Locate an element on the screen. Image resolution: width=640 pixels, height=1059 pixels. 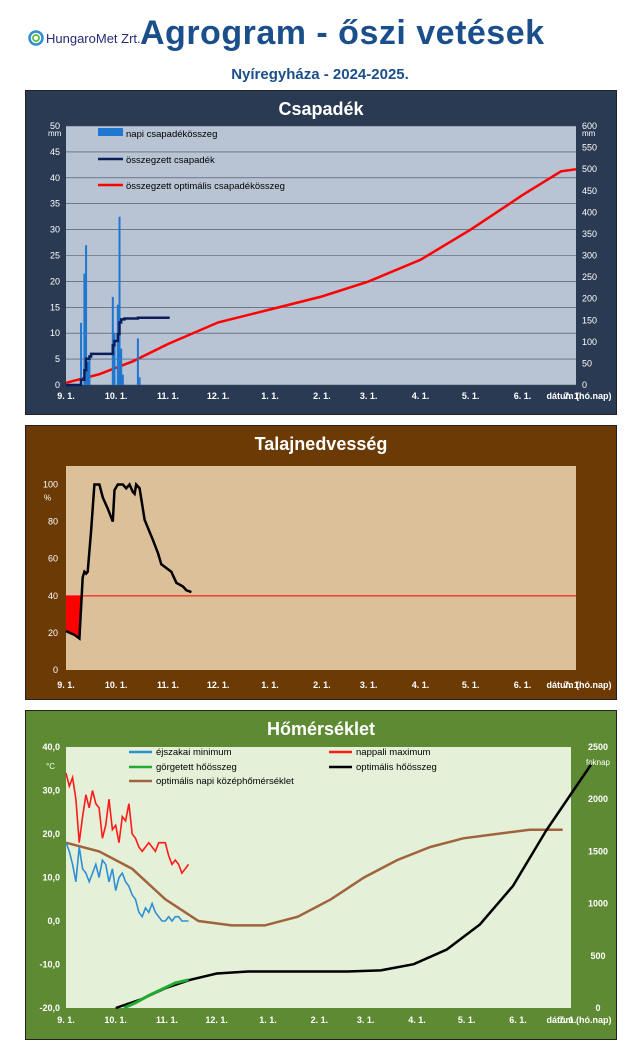
y2-tick-label: 2000 is located at coordinates (598, 799).